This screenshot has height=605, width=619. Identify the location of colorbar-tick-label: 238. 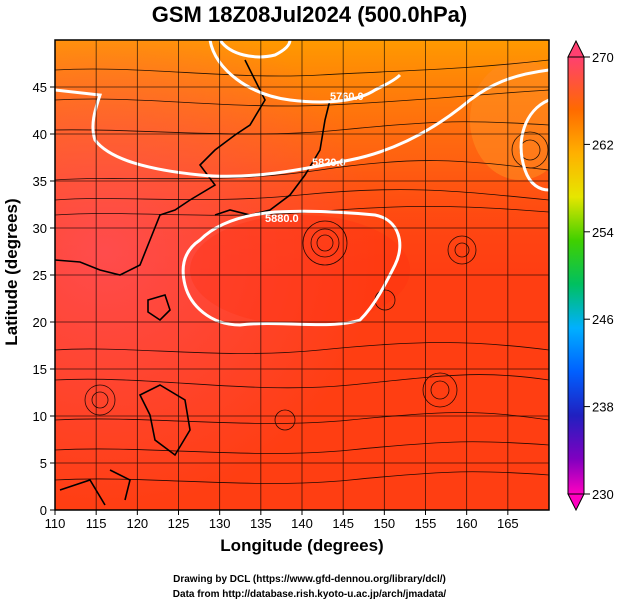
(603, 407).